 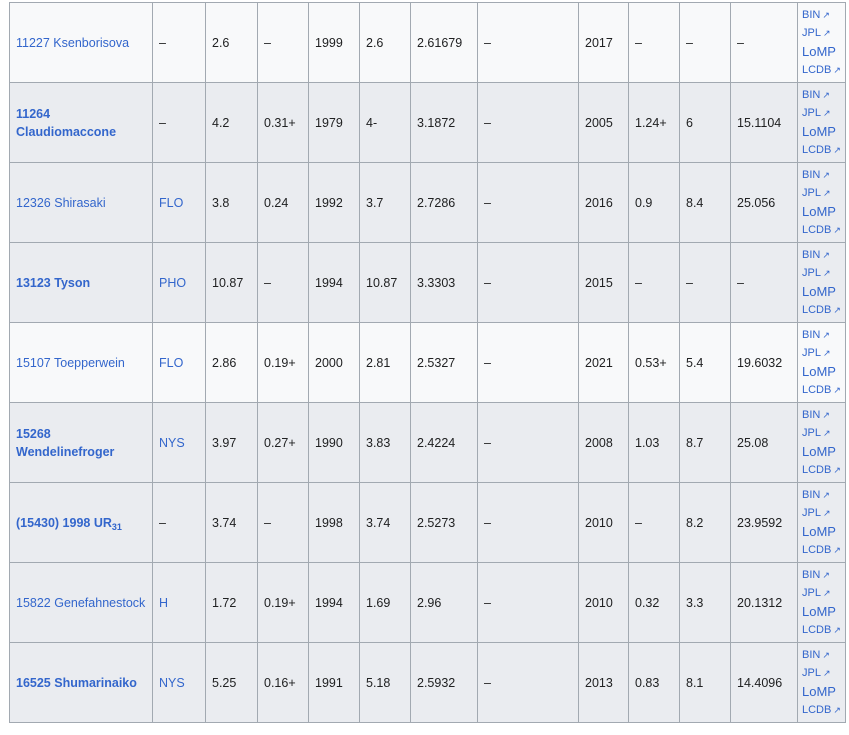 I want to click on period-cell: 3.74, so click(x=231, y=522).